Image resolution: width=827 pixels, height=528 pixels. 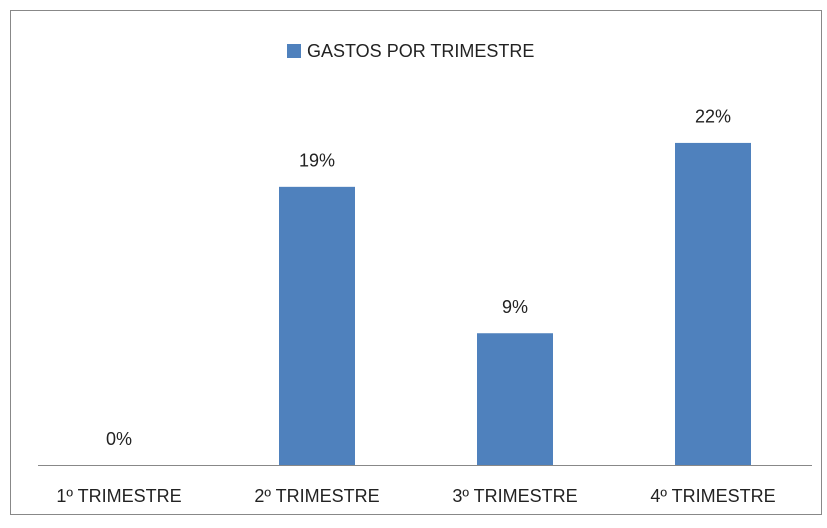 What do you see at coordinates (294, 51) in the screenshot?
I see `legend-swatch` at bounding box center [294, 51].